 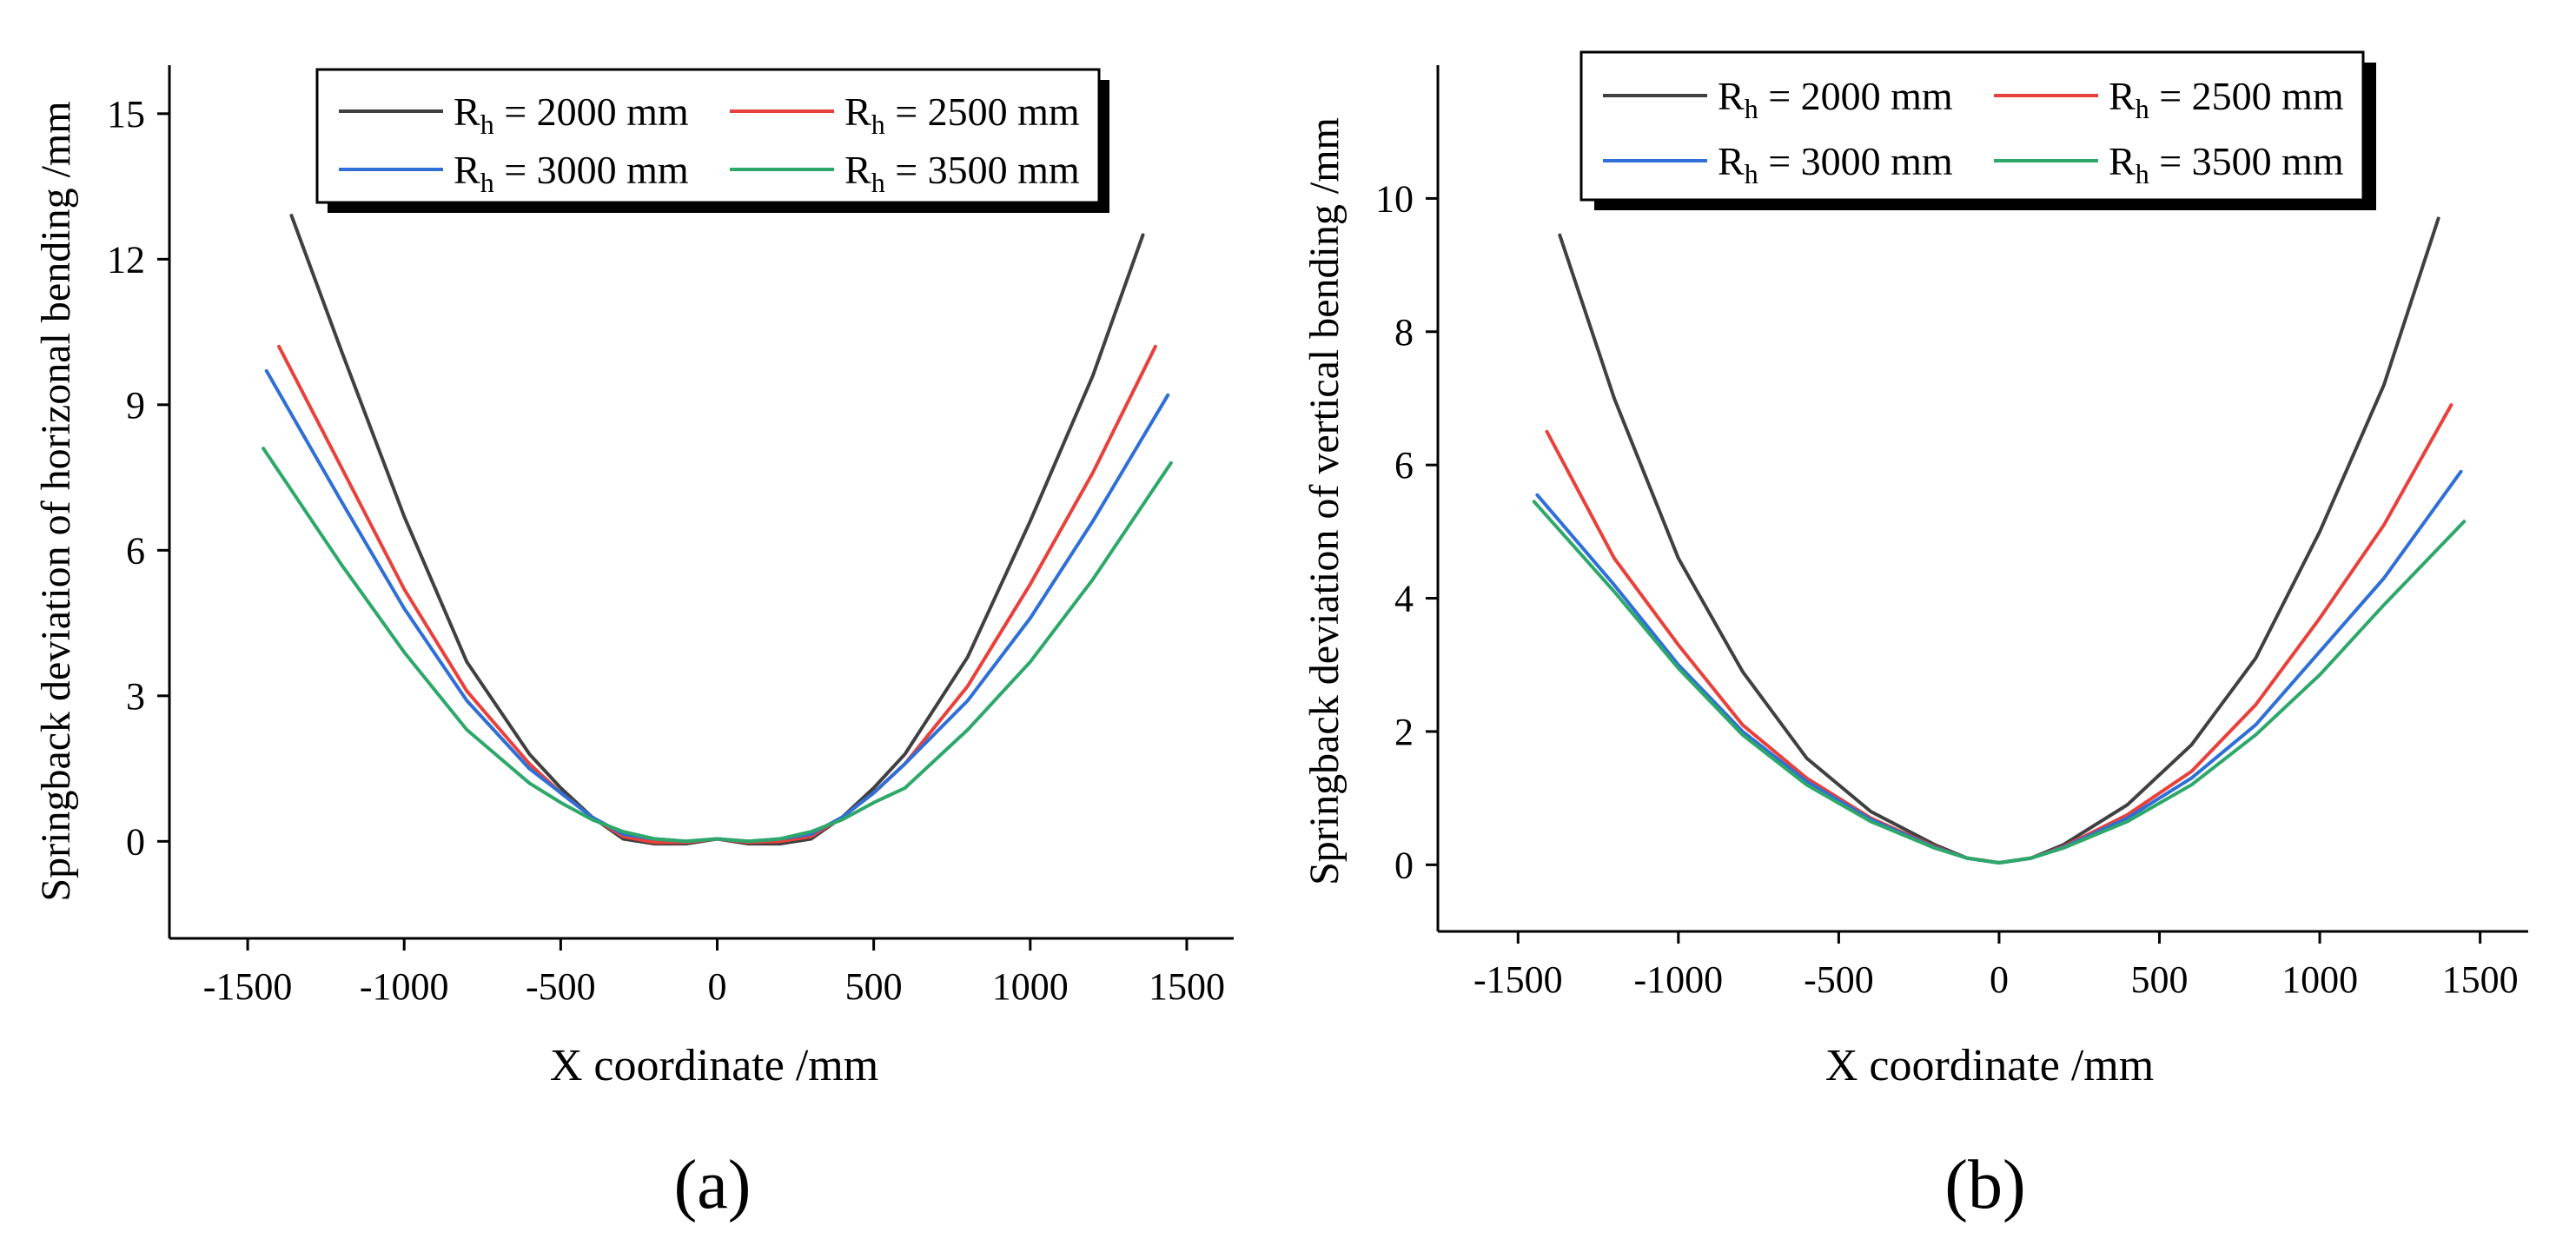 I want to click on y-tick-label: 3, so click(x=135, y=696).